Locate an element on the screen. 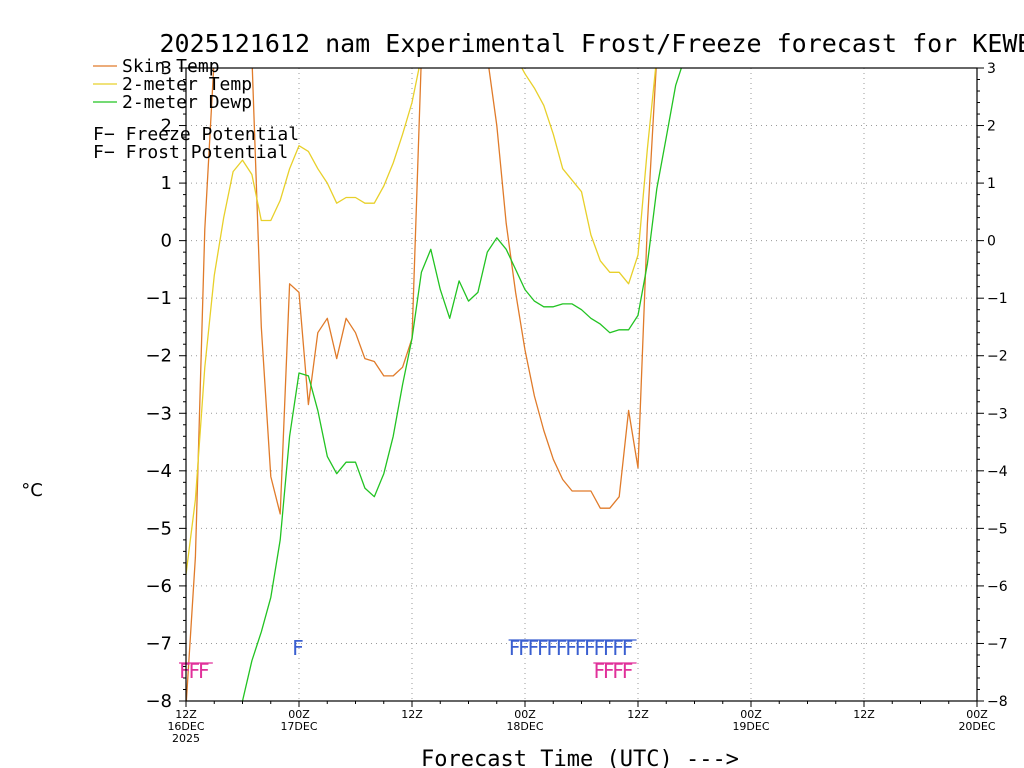 The width and height of the screenshot is (1024, 768). y-tick-label-right: −5 is located at coordinates (997, 529).